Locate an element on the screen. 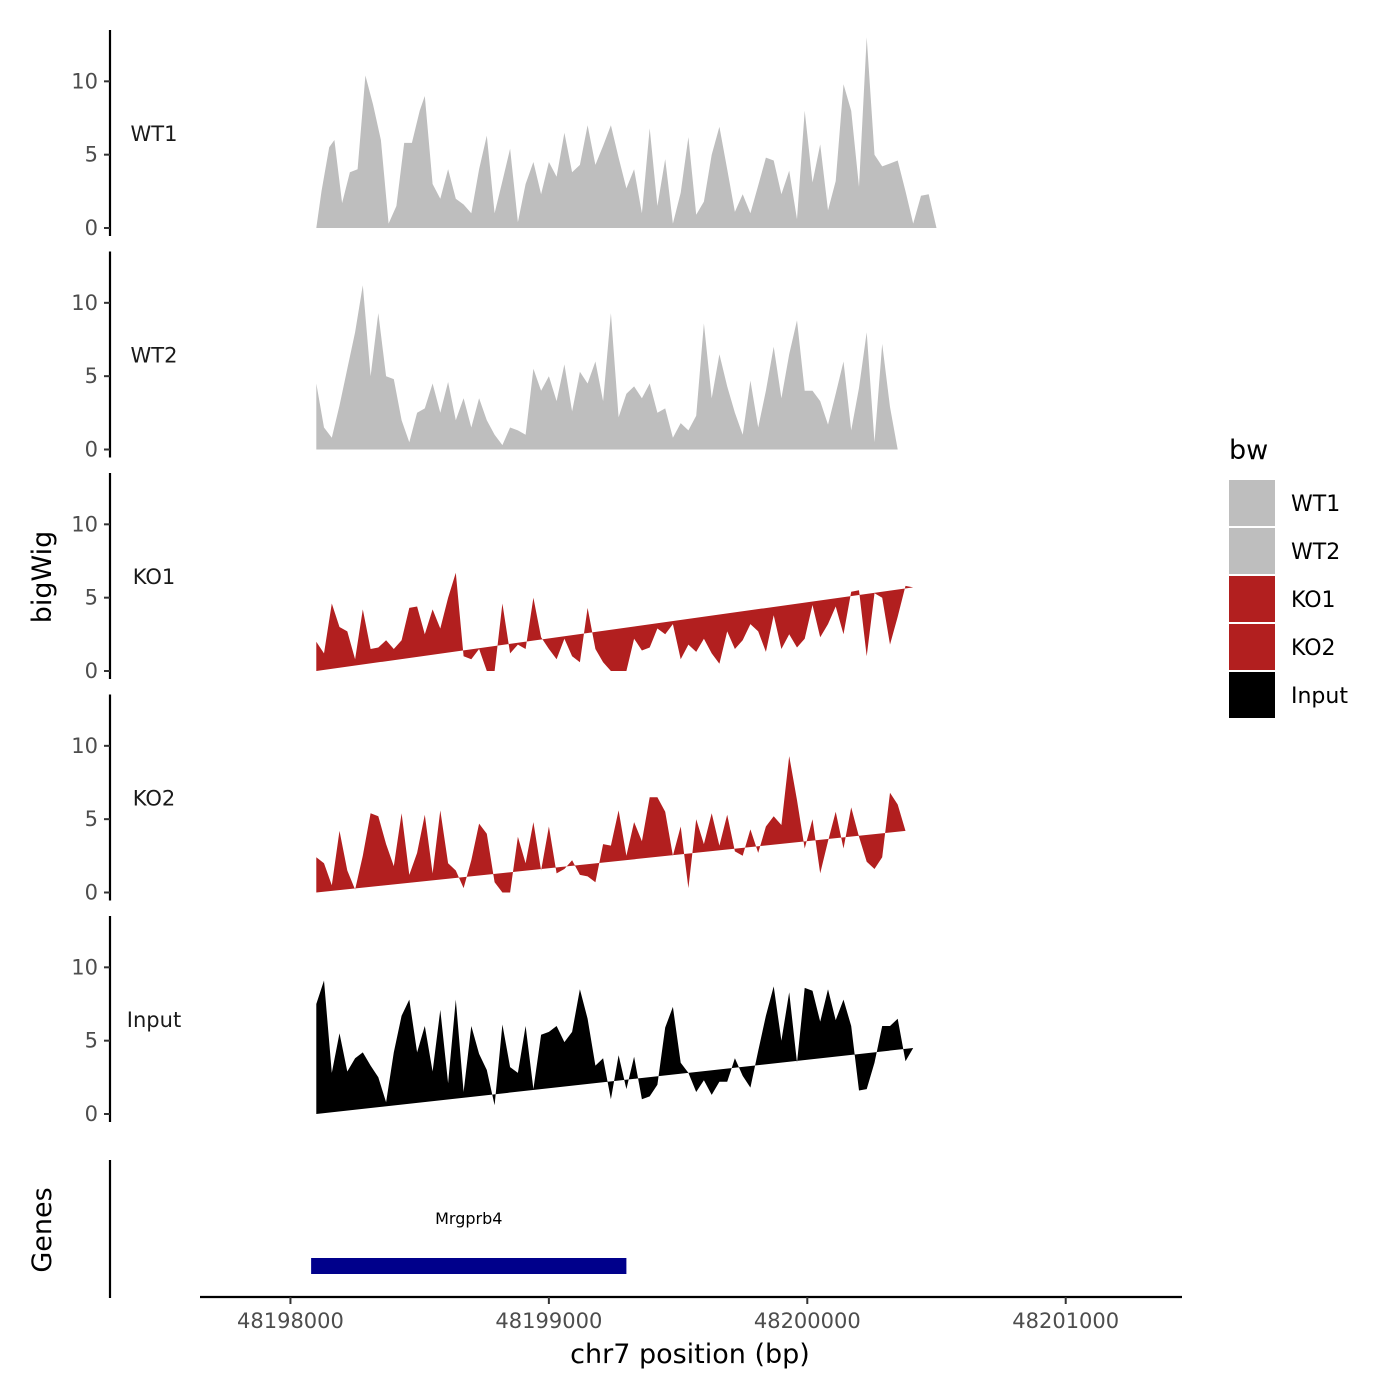 This screenshot has height=1400, width=1400. x-tick-label: 48200000 is located at coordinates (807, 1321).